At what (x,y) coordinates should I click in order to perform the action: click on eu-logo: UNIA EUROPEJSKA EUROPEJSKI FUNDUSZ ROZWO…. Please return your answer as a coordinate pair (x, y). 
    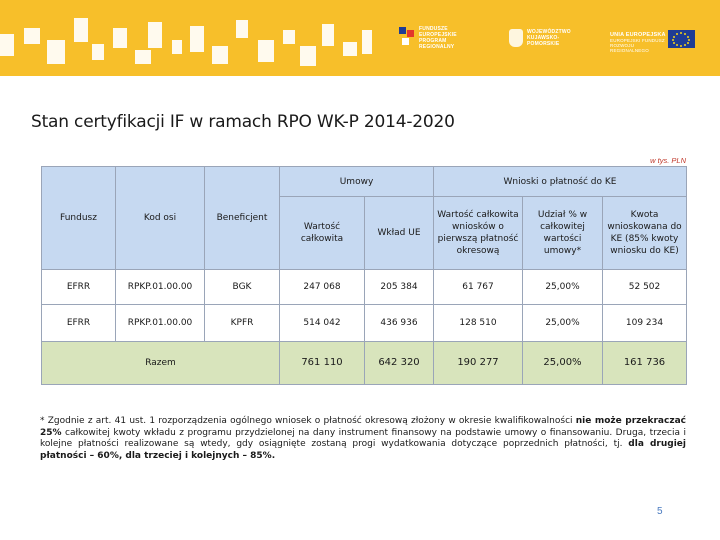
    Looking at the image, I should click on (638, 42).